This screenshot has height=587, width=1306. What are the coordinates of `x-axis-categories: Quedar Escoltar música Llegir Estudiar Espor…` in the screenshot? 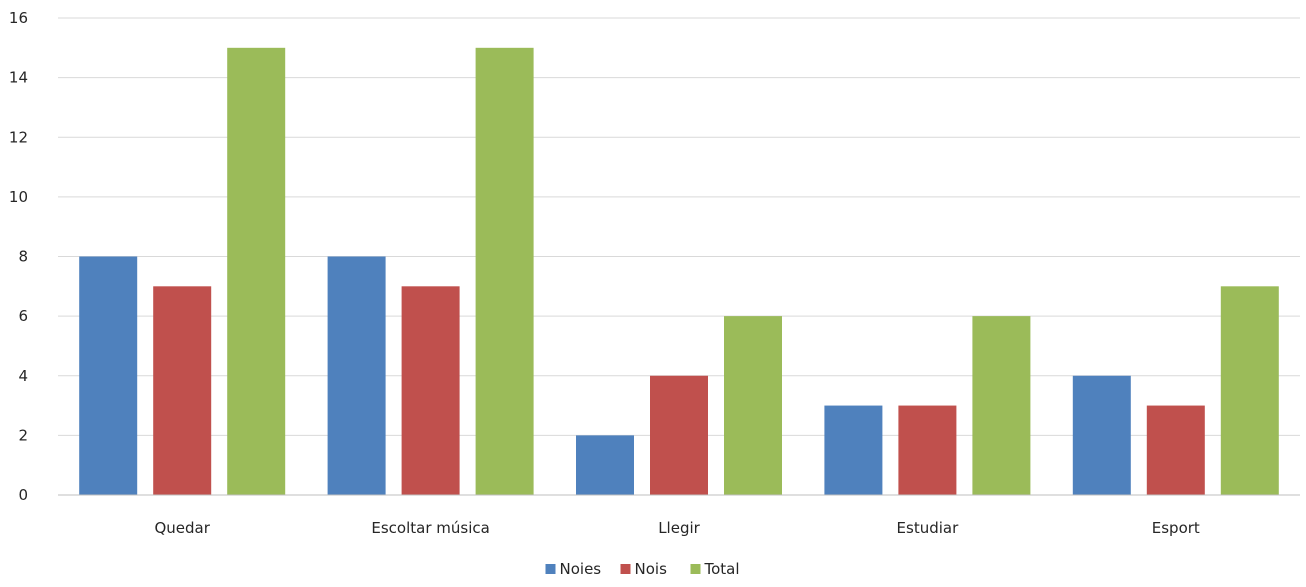 It's located at (676, 528).